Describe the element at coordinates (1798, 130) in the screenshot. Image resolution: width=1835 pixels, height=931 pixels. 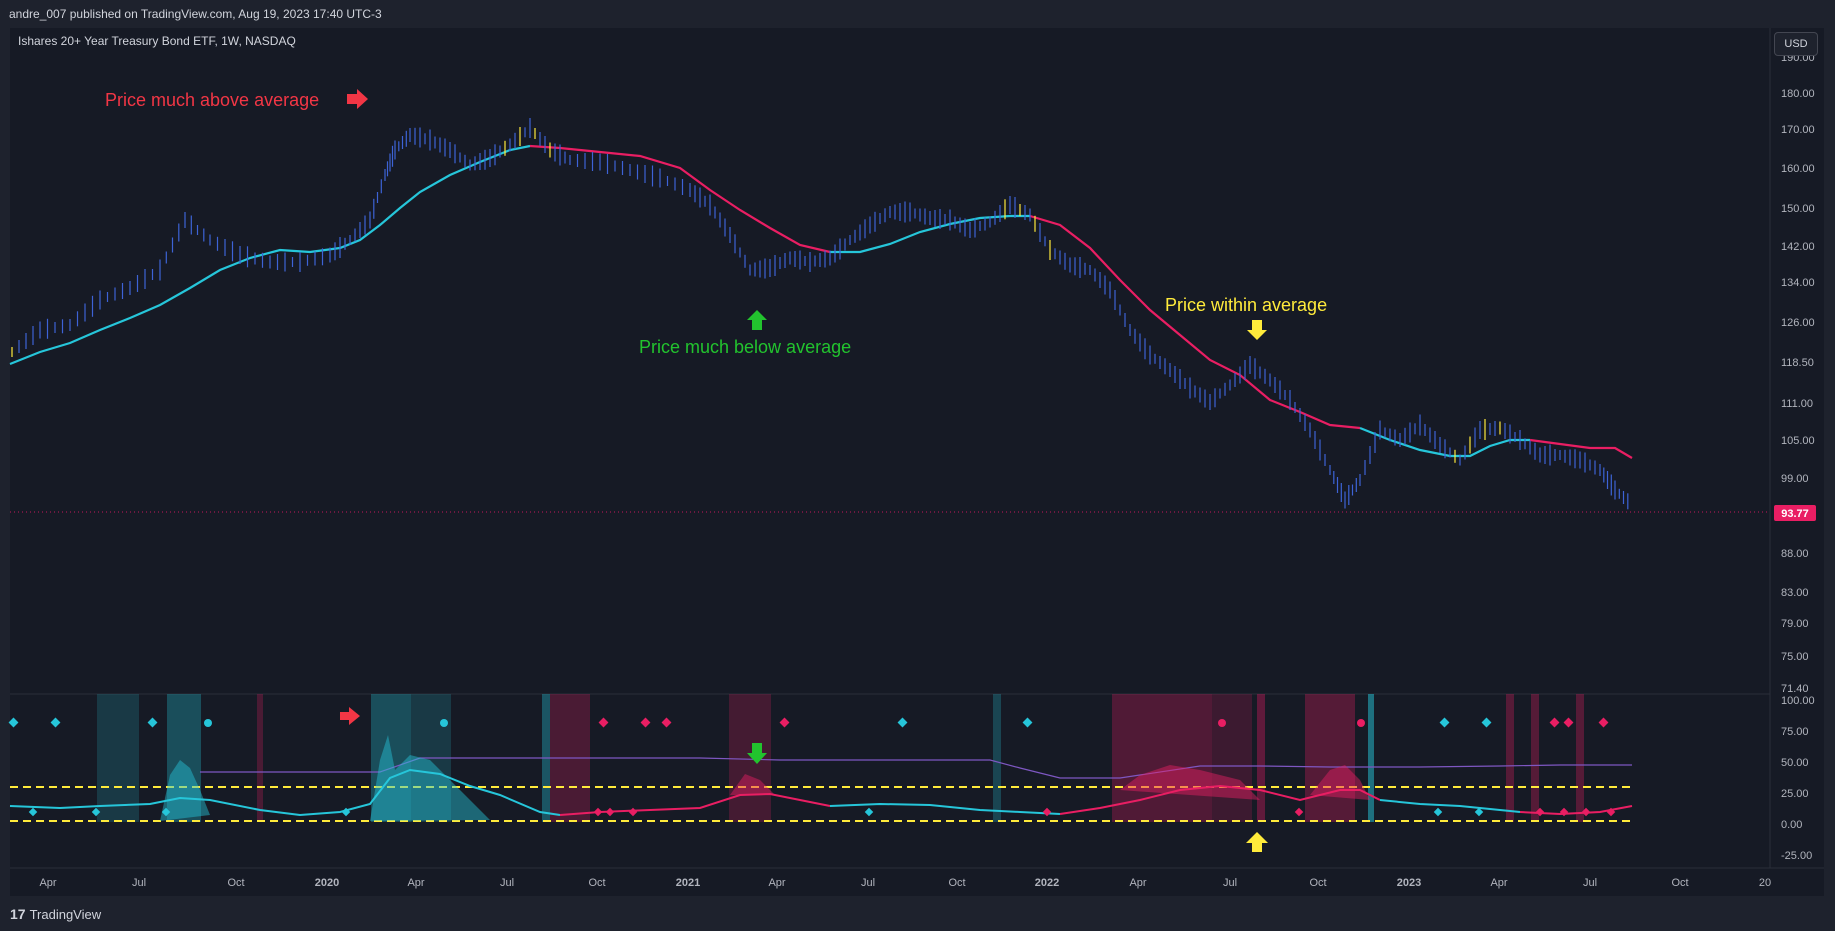
I see `price-axis-tick: 170.00` at that location.